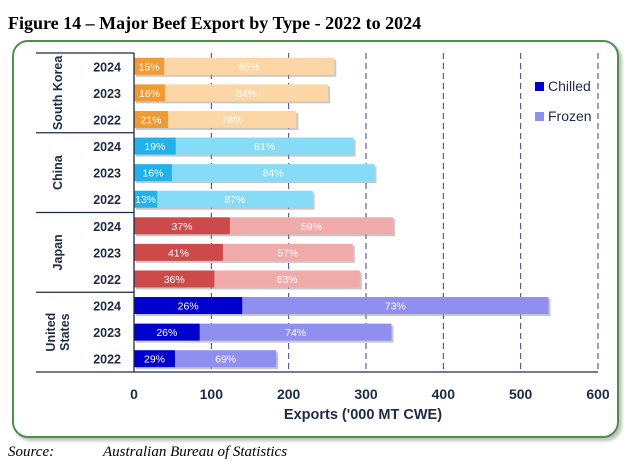 This screenshot has width=631, height=461. I want to click on bar-chilled-united-states-2024, so click(188, 306).